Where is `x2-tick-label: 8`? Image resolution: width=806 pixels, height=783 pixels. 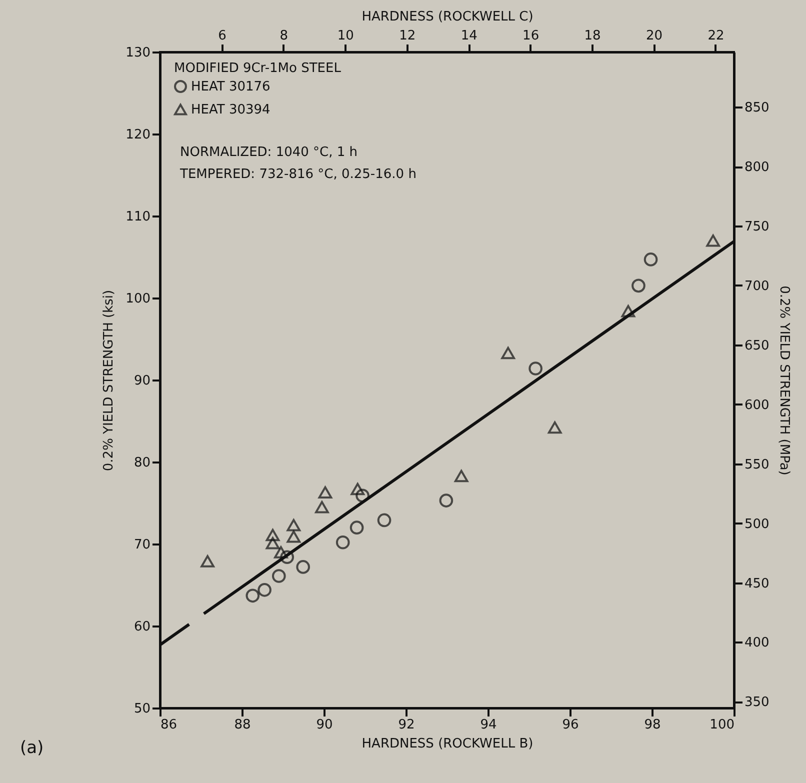
x2-tick-label: 8 is located at coordinates (284, 36).